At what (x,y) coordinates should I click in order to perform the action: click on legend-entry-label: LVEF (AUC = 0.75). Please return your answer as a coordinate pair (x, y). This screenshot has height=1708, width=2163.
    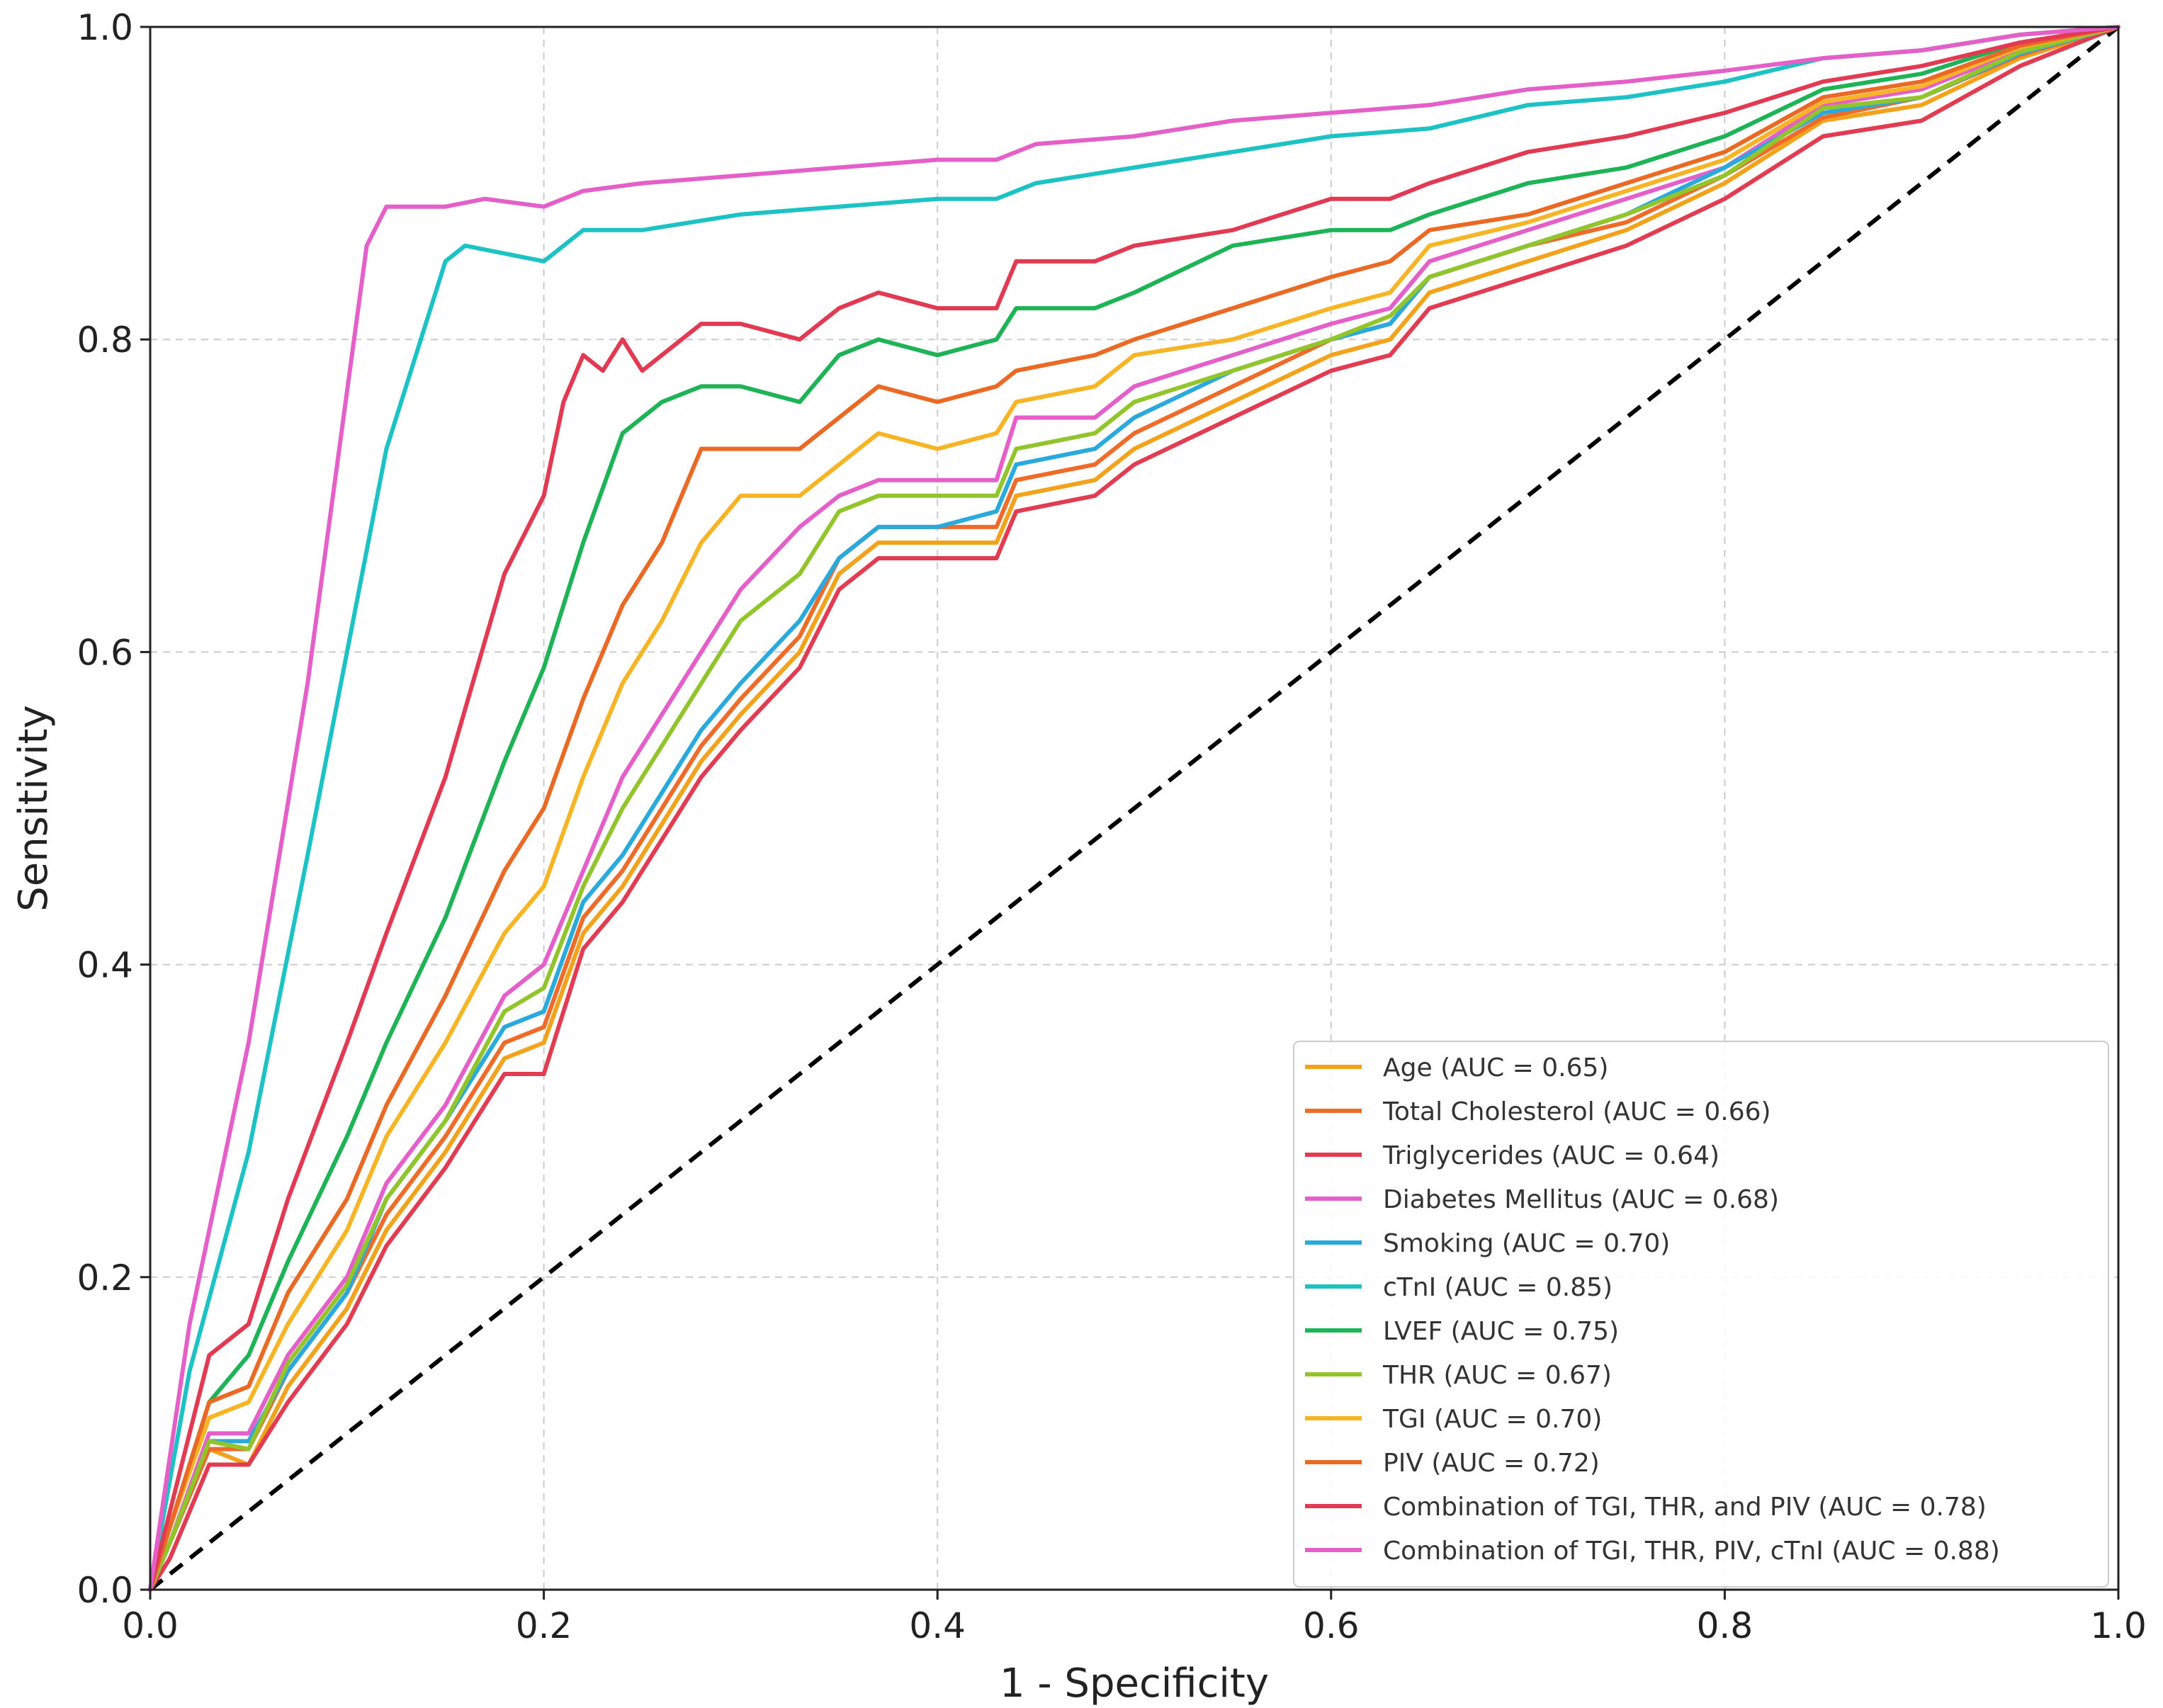
    Looking at the image, I should click on (1501, 1331).